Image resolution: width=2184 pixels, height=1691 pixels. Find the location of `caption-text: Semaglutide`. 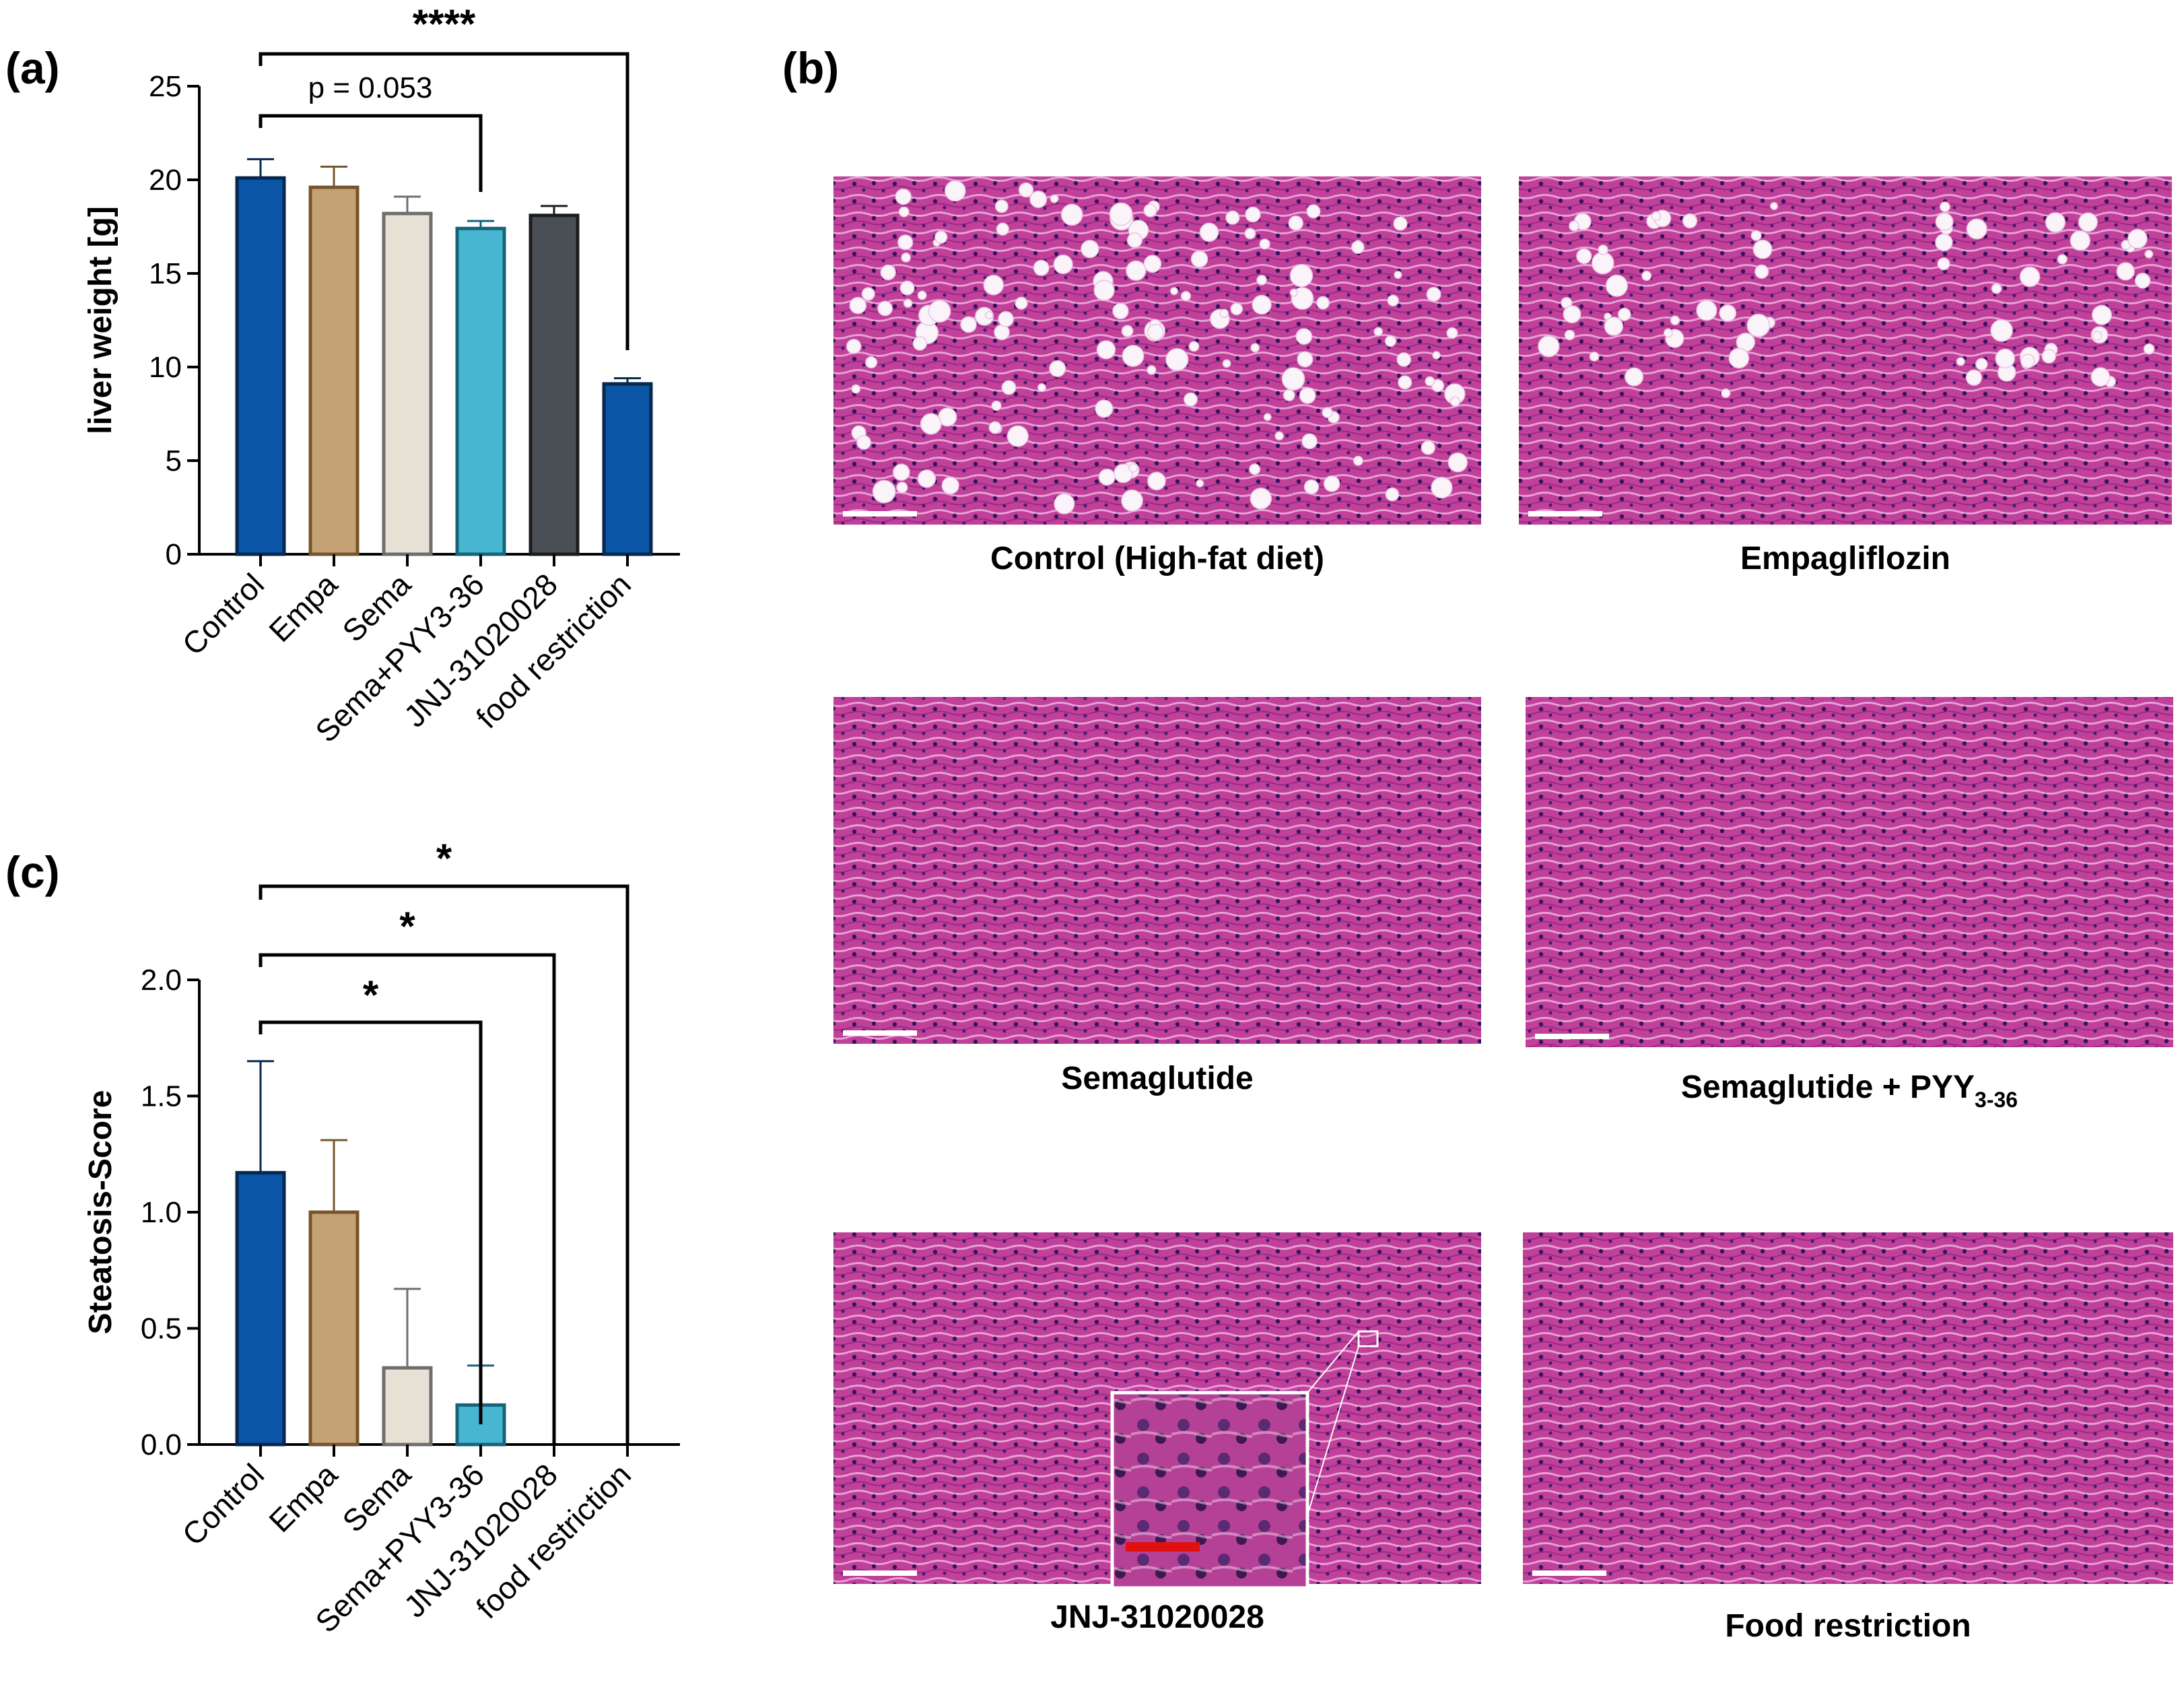

caption-text: Semaglutide is located at coordinates (1157, 1078).